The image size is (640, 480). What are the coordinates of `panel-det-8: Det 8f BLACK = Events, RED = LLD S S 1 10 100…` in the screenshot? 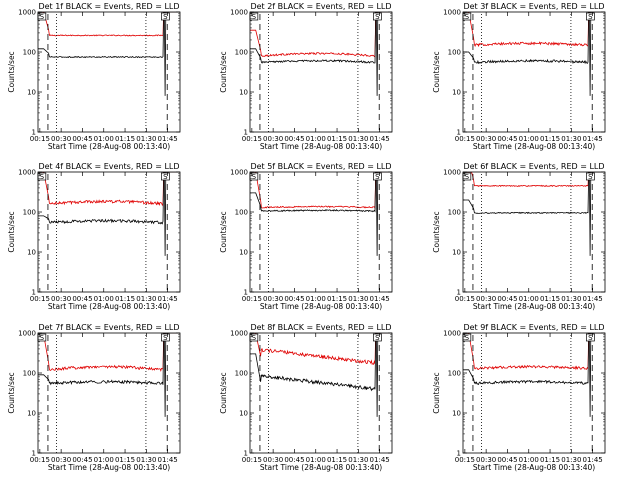 It's located at (306, 397).